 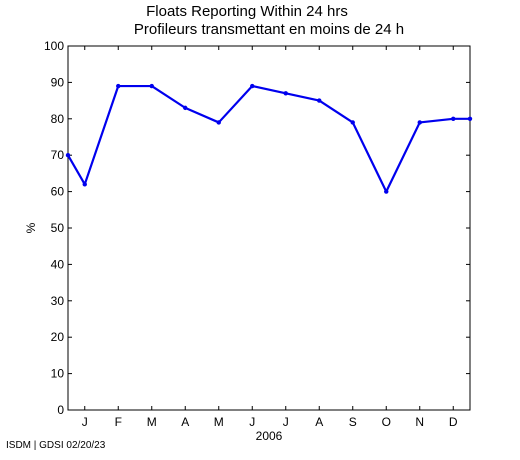 What do you see at coordinates (58, 301) in the screenshot?
I see `y-tick-label: 30` at bounding box center [58, 301].